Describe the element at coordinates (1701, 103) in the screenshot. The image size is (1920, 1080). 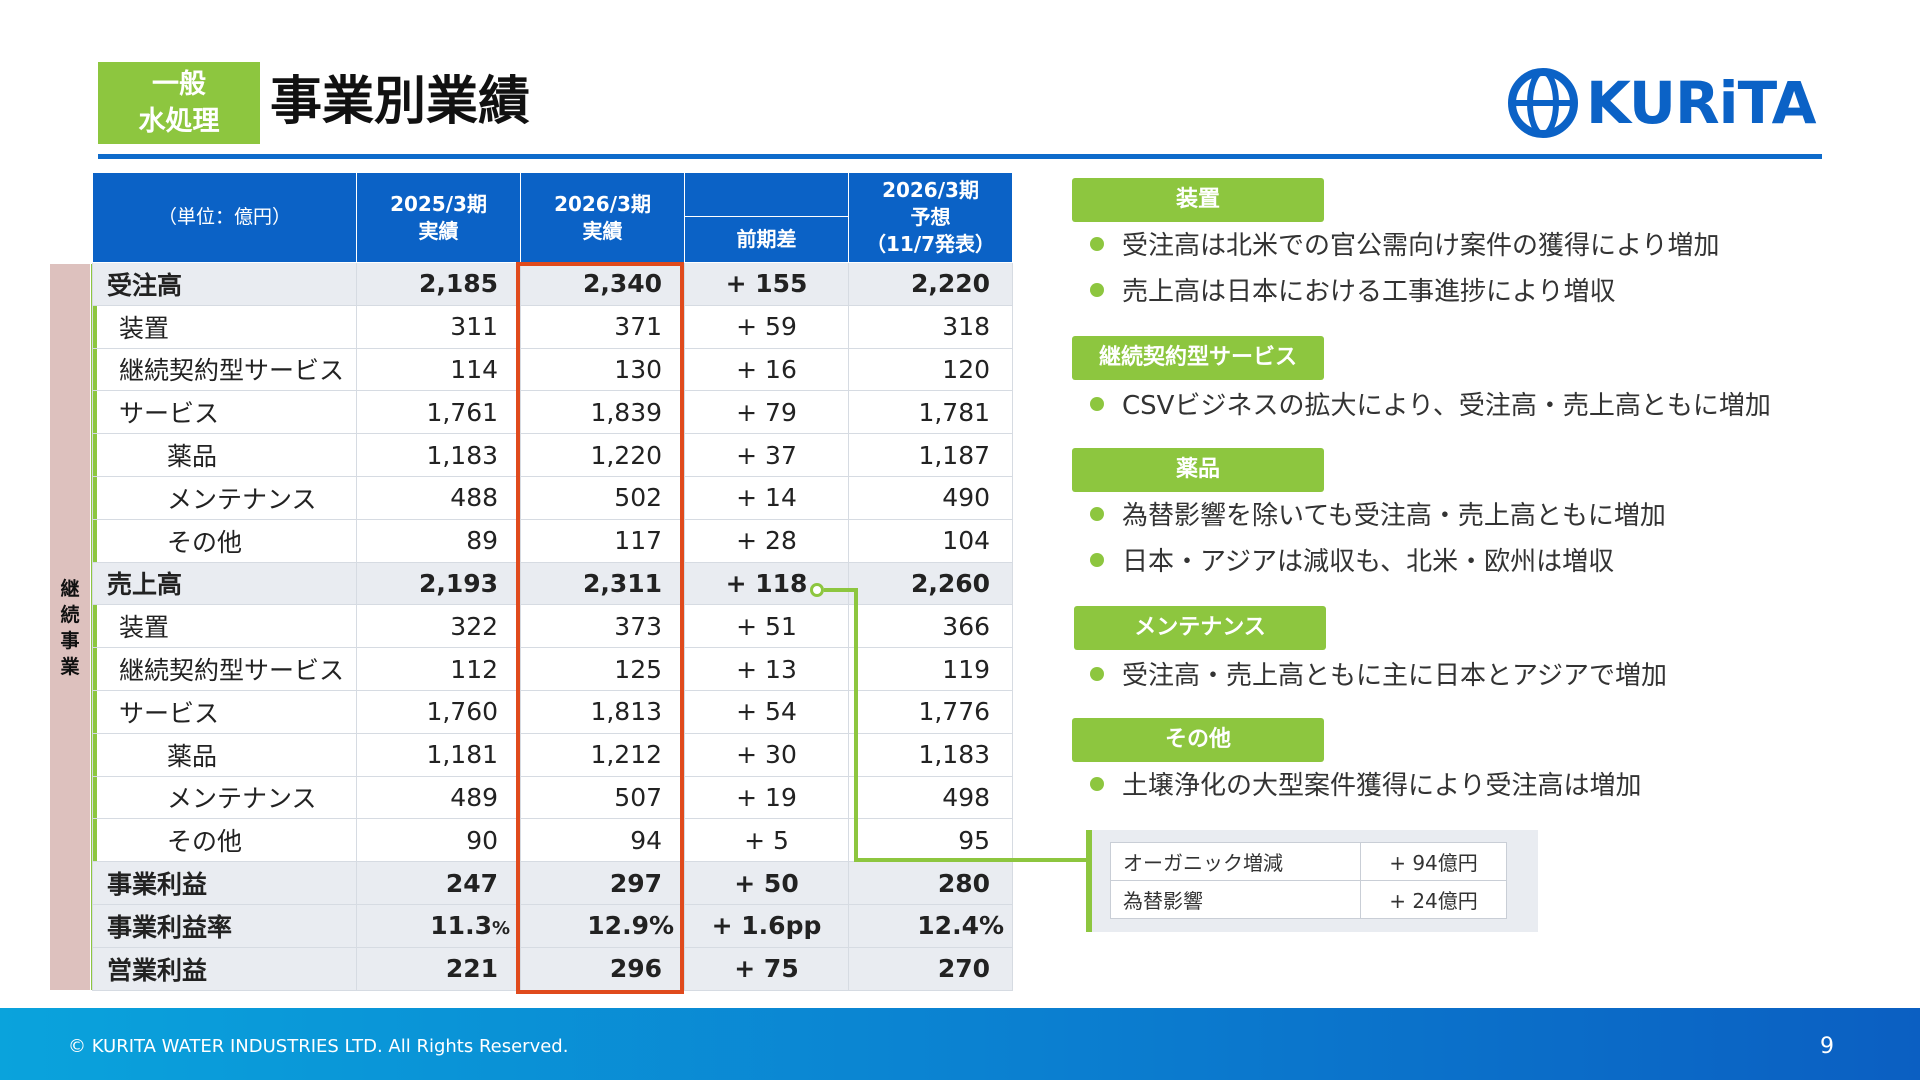
I see `kurita-logo-text: KURiTA` at that location.